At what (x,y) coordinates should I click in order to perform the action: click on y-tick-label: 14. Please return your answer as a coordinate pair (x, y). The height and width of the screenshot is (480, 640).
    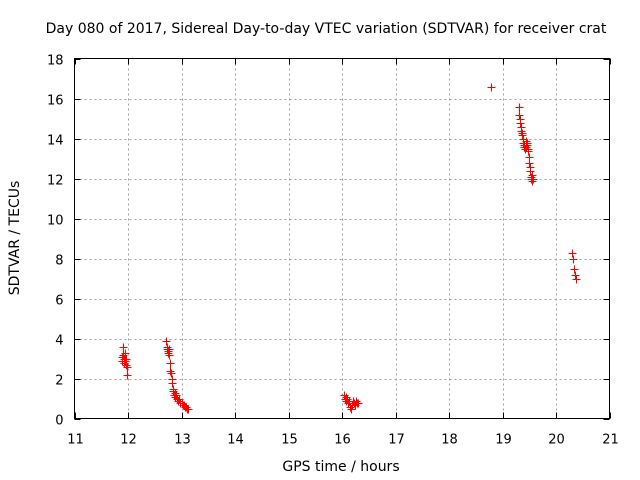
    Looking at the image, I should click on (55, 141).